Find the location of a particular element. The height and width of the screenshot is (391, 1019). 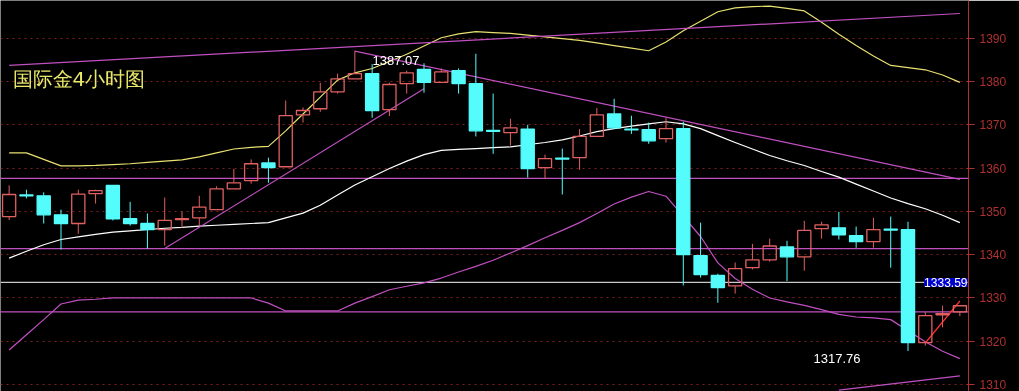

y-tick-label: 1340 is located at coordinates (993, 255).